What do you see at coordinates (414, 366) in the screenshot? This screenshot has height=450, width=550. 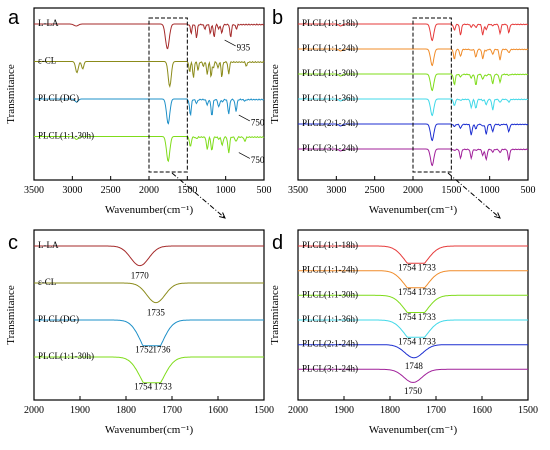 I see `peak-label: 1748` at bounding box center [414, 366].